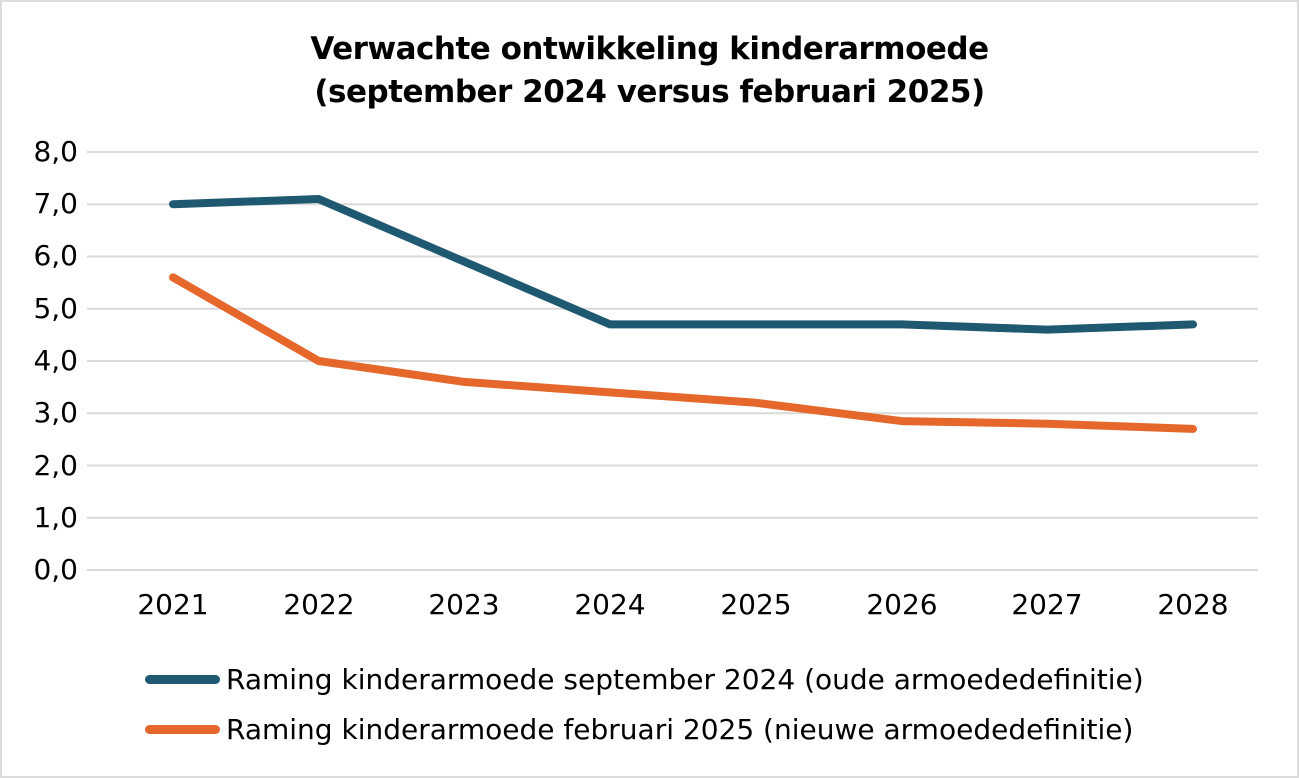  What do you see at coordinates (610, 604) in the screenshot?
I see `x-tick-label: 2024` at bounding box center [610, 604].